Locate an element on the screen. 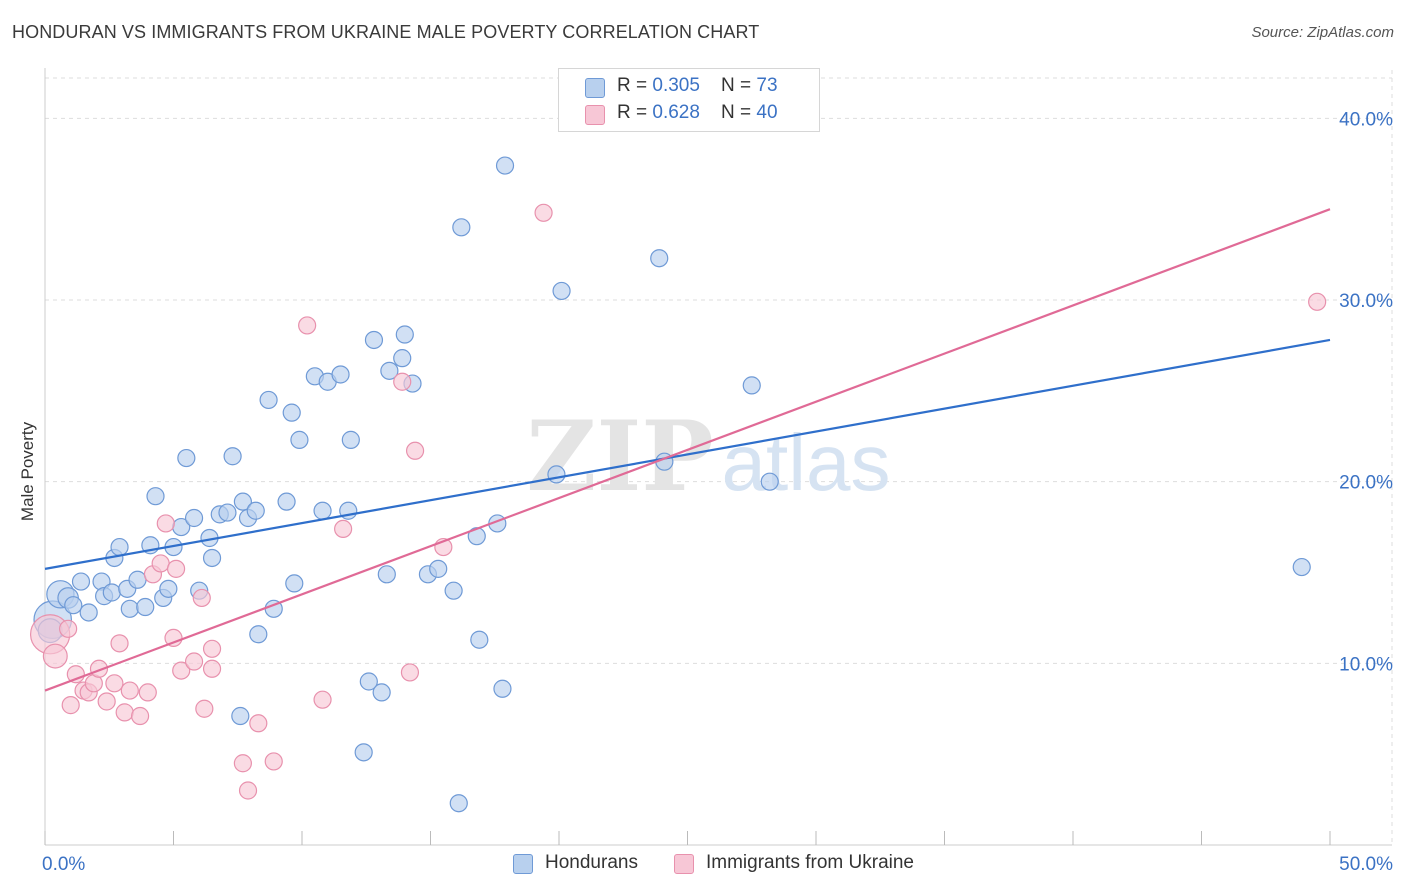 The image size is (1406, 892). legend-swatch-pink is located at coordinates (595, 115).